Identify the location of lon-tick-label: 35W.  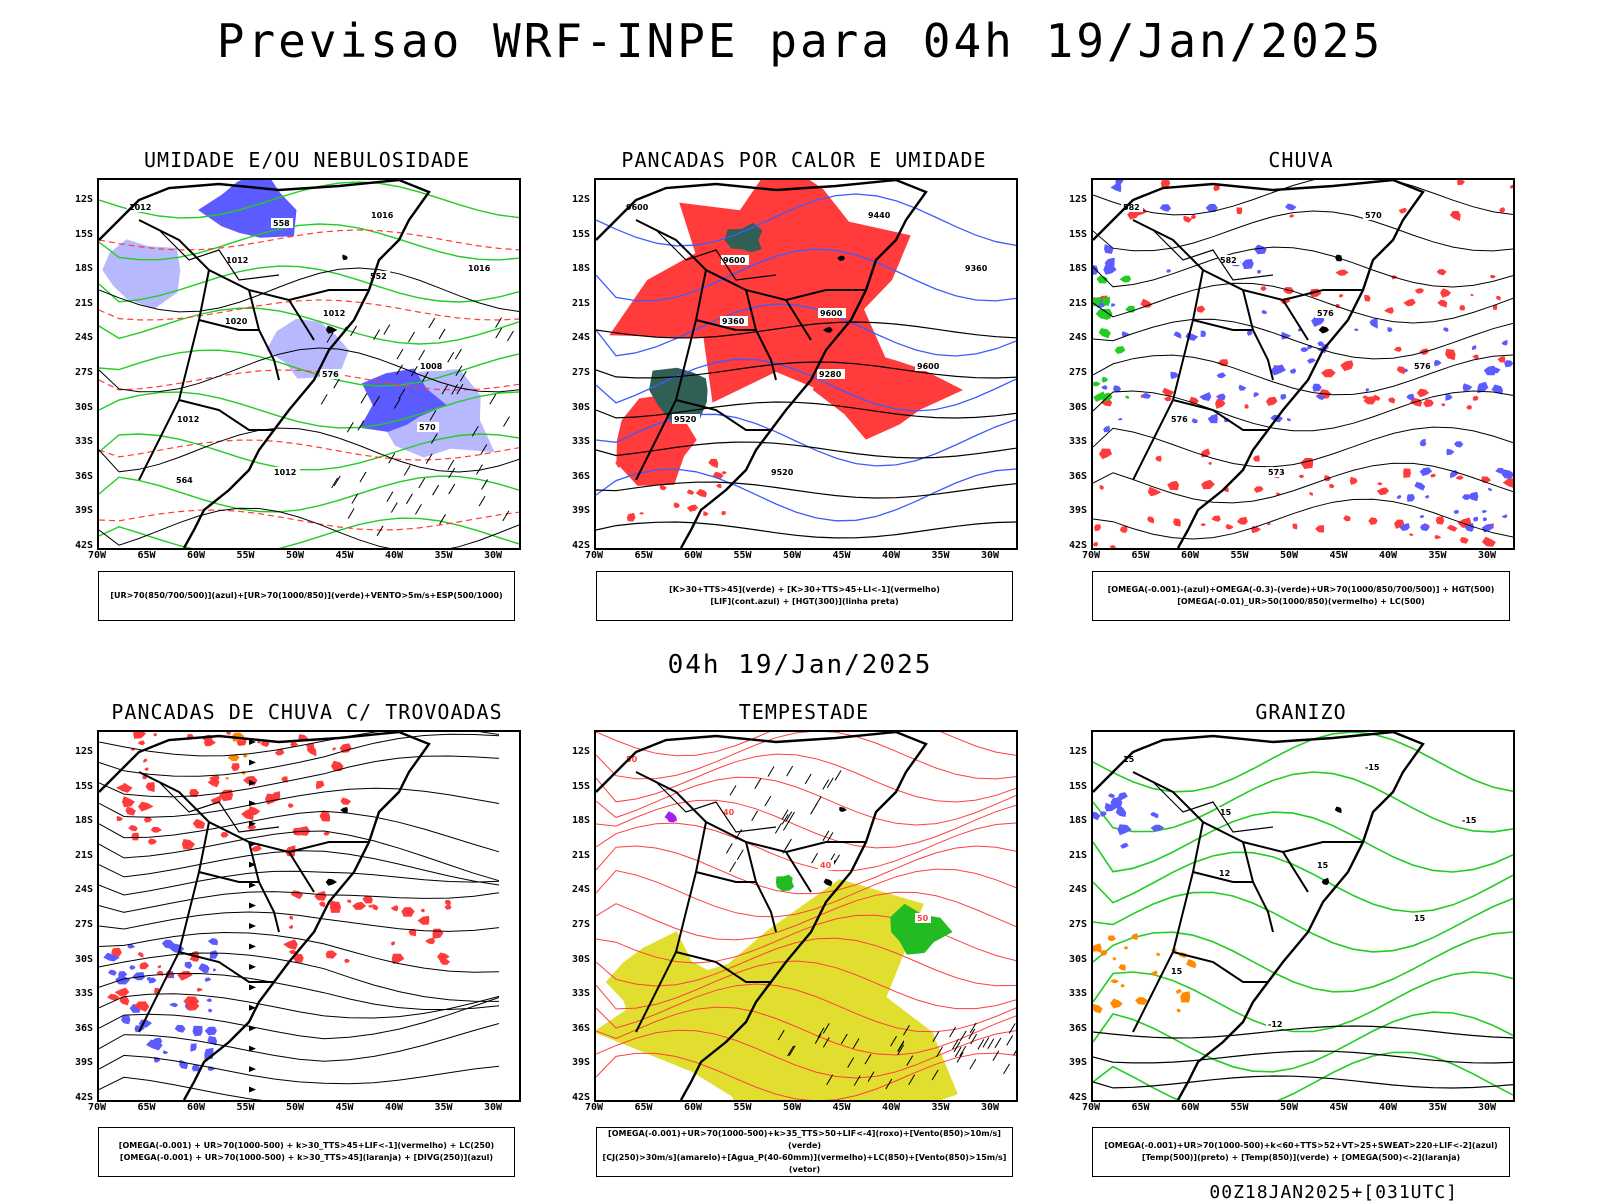
(443, 555).